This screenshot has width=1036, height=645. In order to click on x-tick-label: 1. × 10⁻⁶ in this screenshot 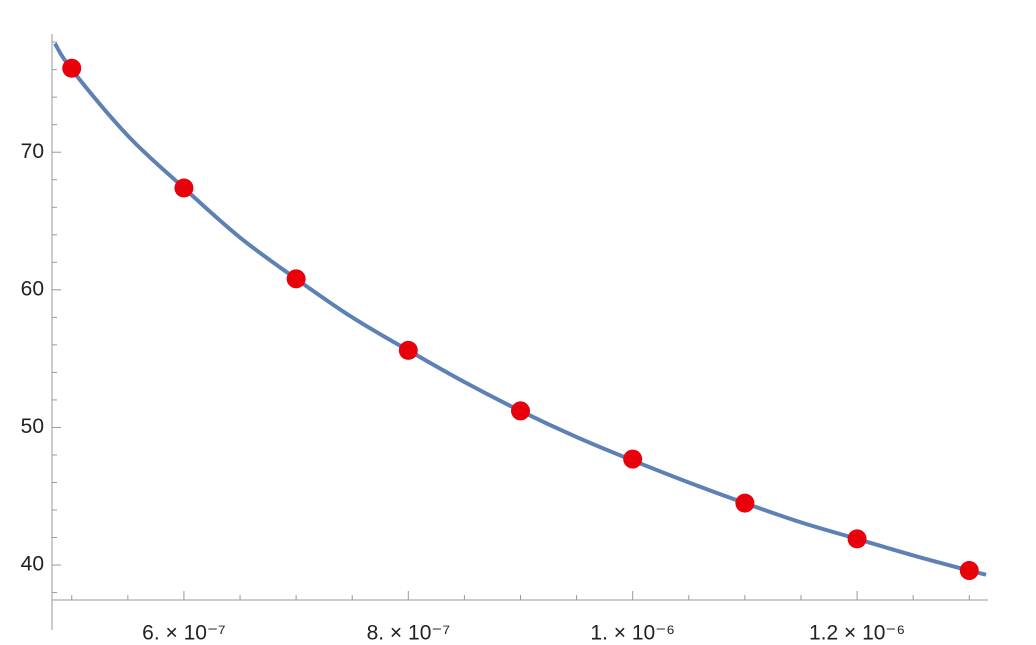, I will do `click(632, 633)`.